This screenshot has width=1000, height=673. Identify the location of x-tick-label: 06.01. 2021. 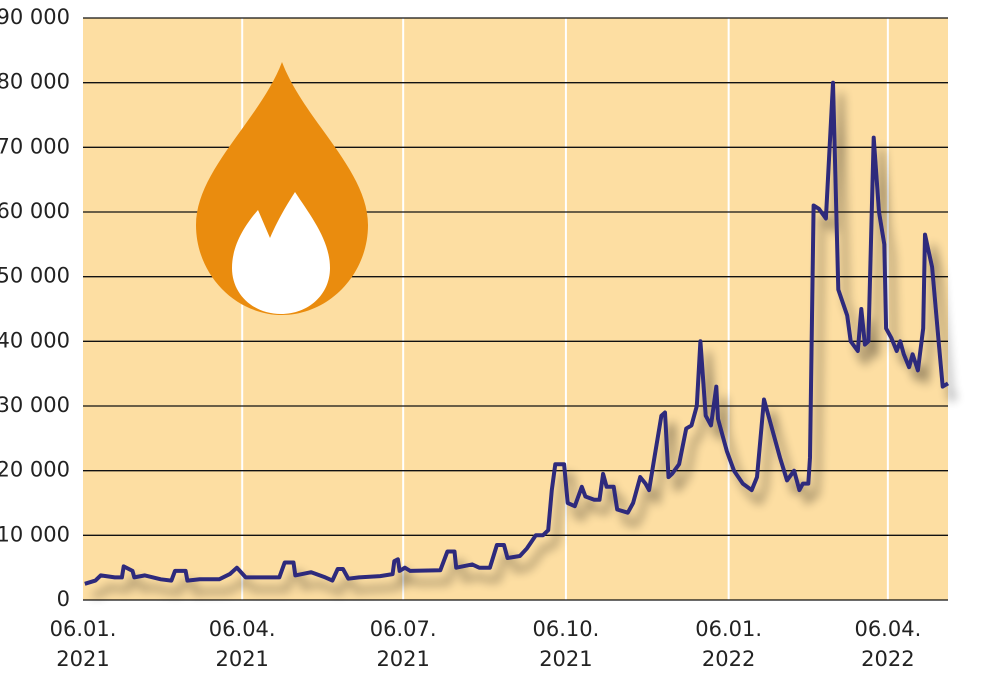
(83, 644).